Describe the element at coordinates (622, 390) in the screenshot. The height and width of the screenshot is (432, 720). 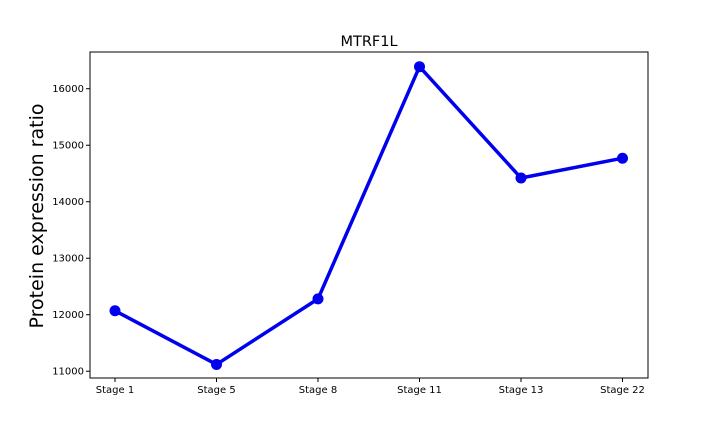
I see `x-tick-label: Stage 22` at that location.